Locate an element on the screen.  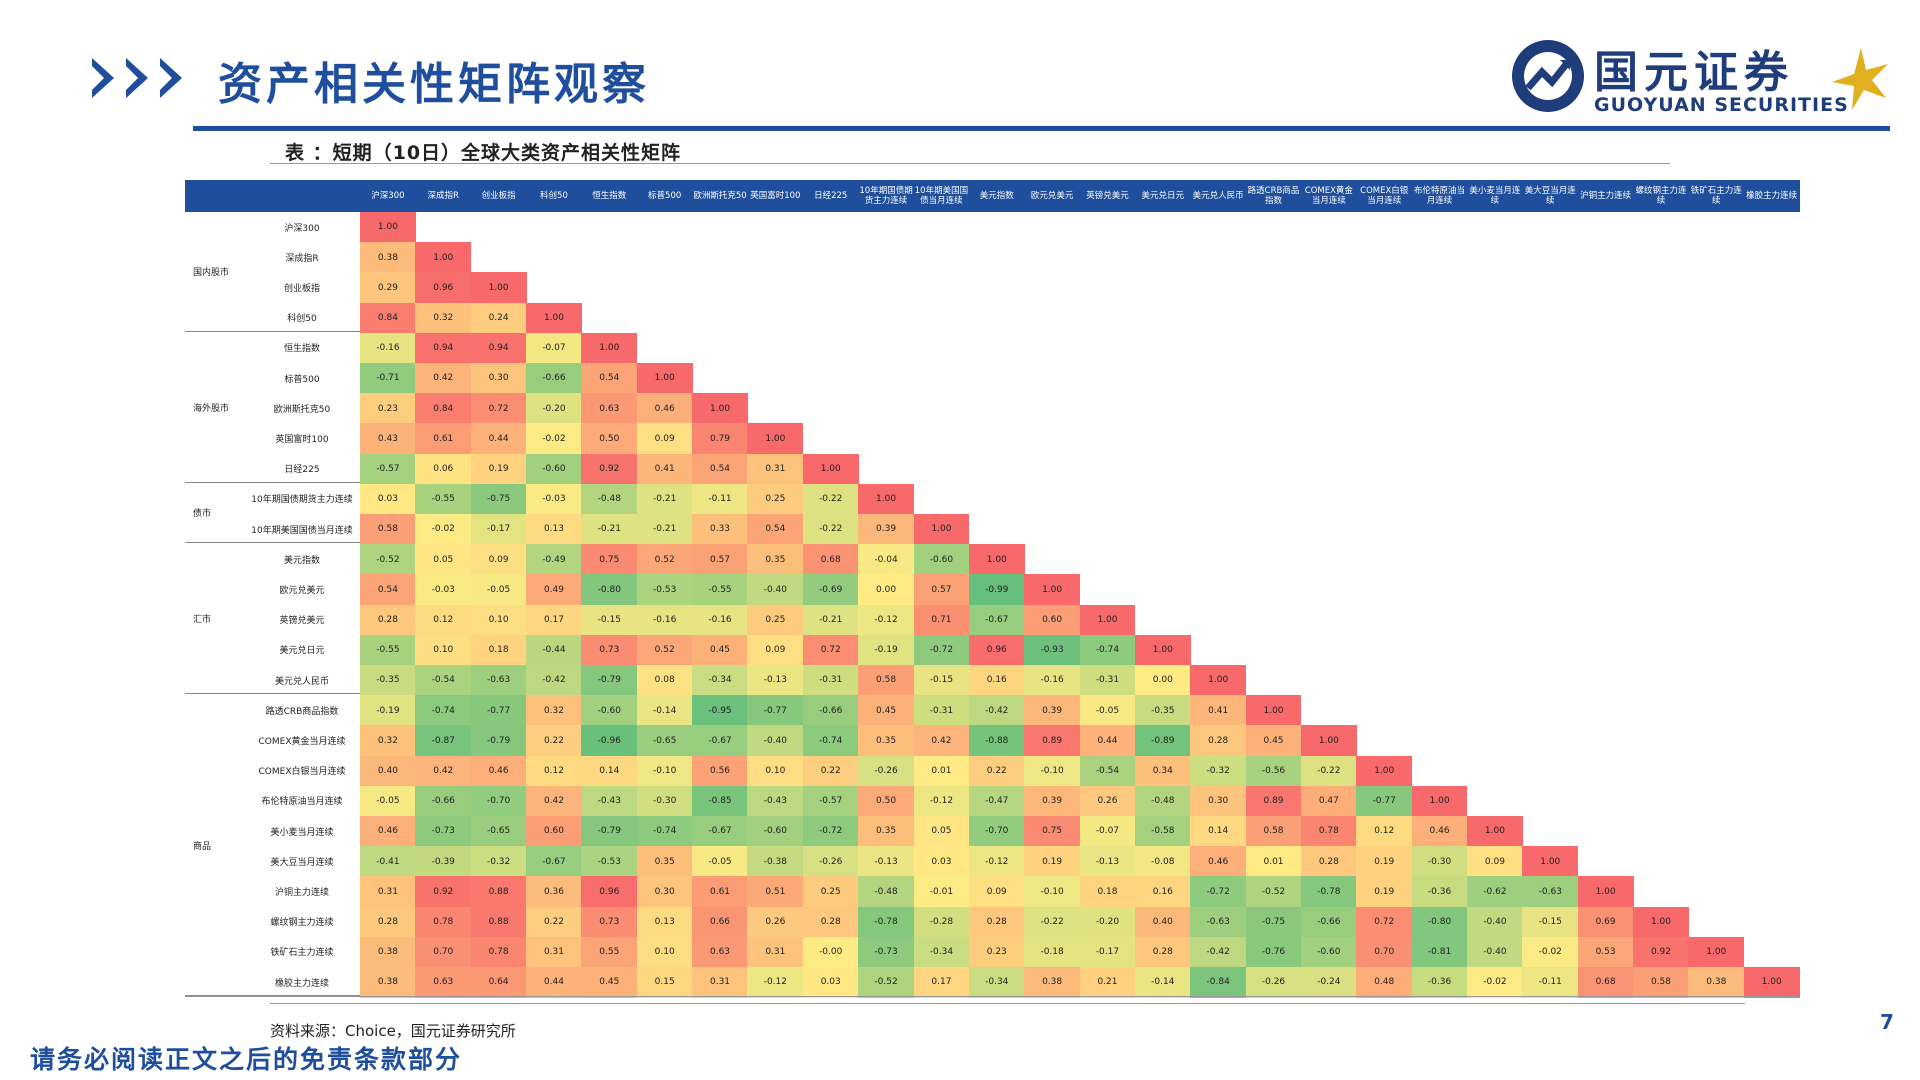
matrix-cell: 0.56 is located at coordinates (720, 771).